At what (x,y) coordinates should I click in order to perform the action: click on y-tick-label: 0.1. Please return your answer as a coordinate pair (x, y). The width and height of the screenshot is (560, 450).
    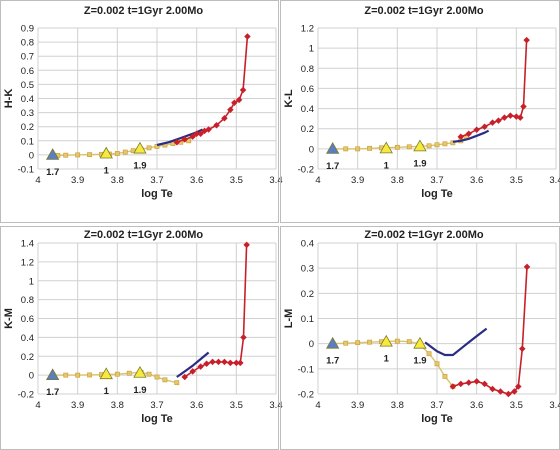
    Looking at the image, I should click on (27, 141).